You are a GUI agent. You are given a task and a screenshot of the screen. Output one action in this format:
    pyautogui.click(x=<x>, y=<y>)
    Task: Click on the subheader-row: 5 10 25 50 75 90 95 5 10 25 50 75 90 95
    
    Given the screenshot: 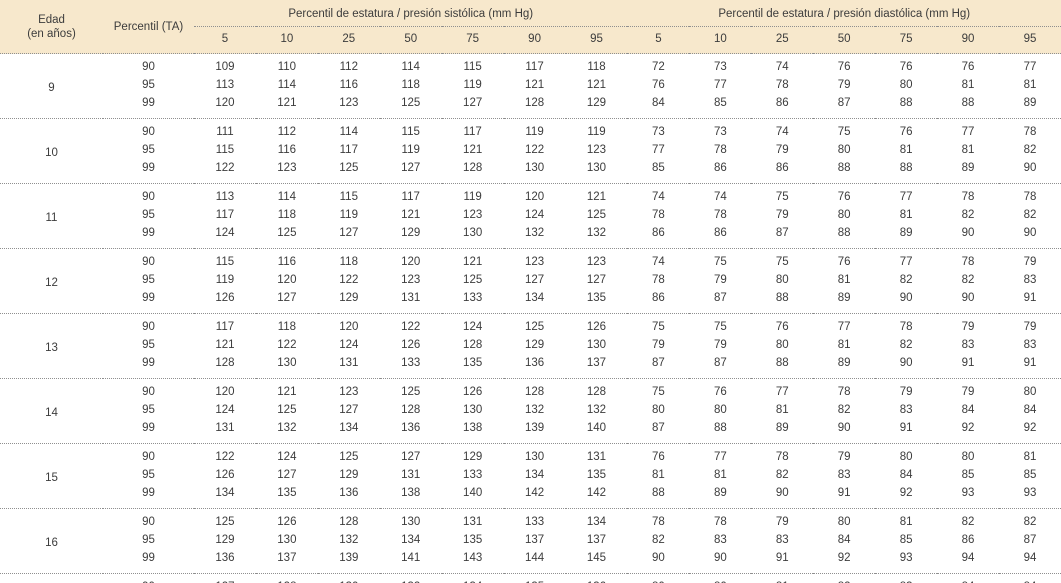 What is the action you would take?
    pyautogui.click(x=530, y=40)
    